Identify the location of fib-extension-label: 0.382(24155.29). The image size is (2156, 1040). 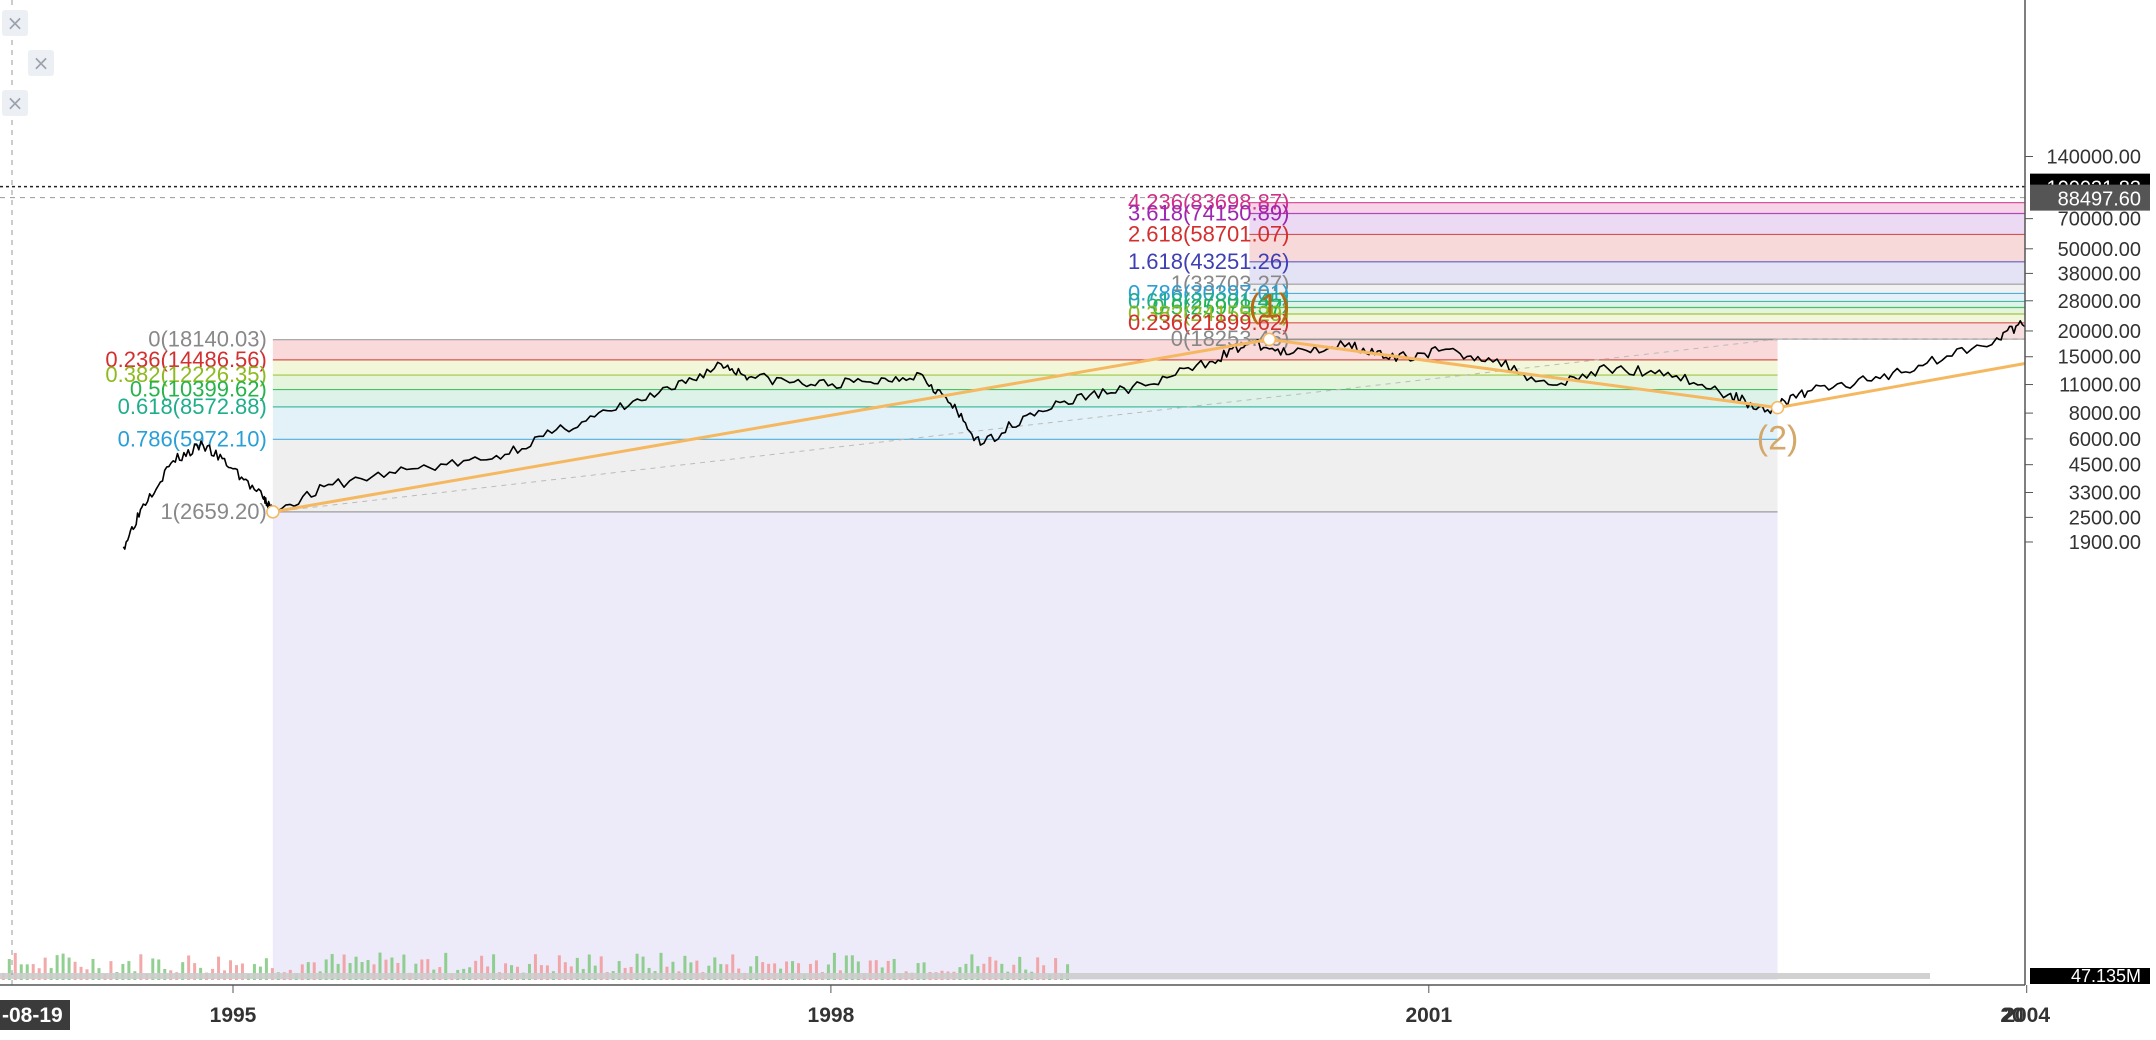
(1208, 313).